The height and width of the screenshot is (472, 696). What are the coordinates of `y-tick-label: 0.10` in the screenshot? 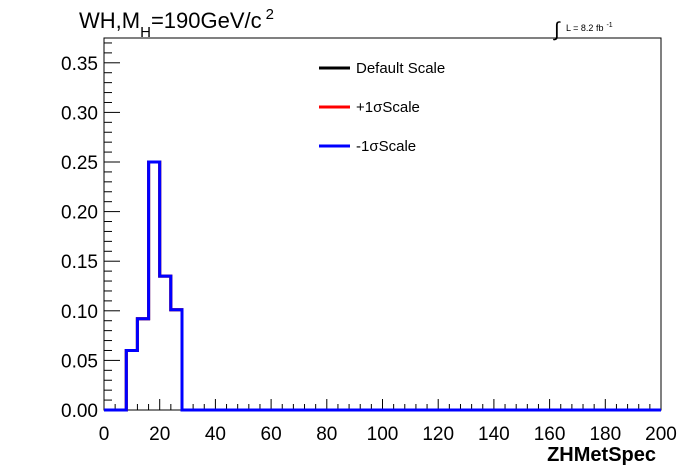 It's located at (79, 312).